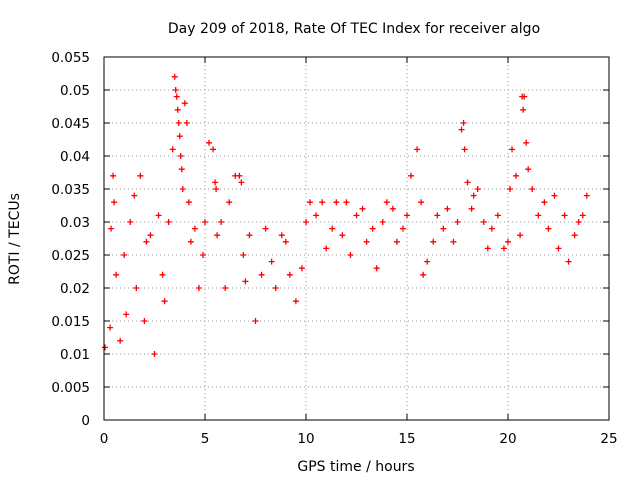 This screenshot has height=480, width=640. Describe the element at coordinates (70, 322) in the screenshot. I see `y-tick-label: 0.015` at that location.